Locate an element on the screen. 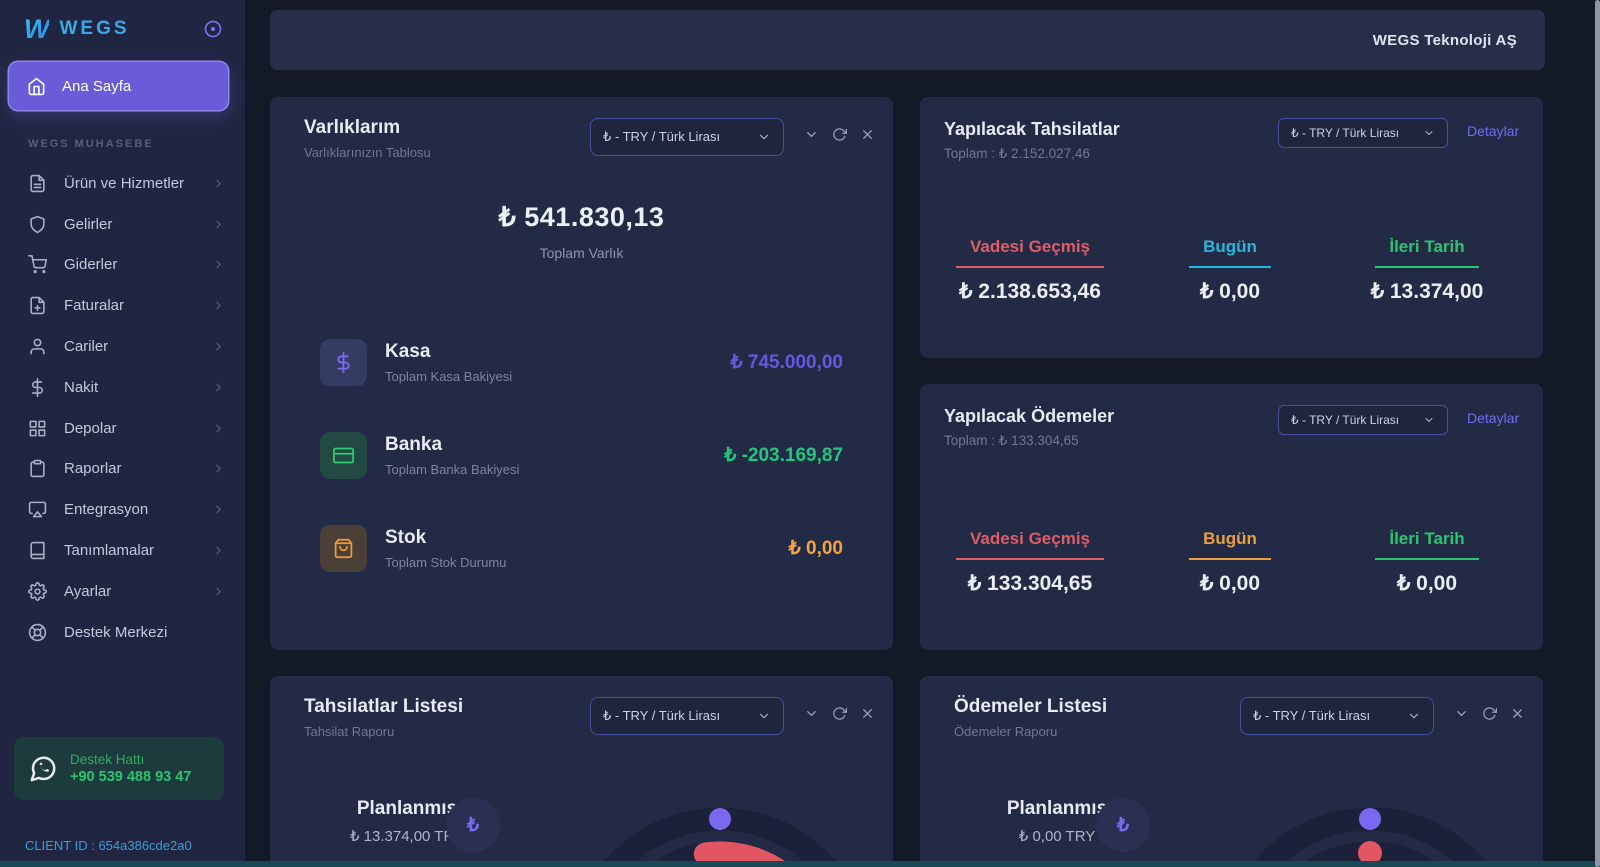 This screenshot has height=867, width=1600. sidebar-item-destek-merkezi: Destek Merkezi is located at coordinates (122, 632).